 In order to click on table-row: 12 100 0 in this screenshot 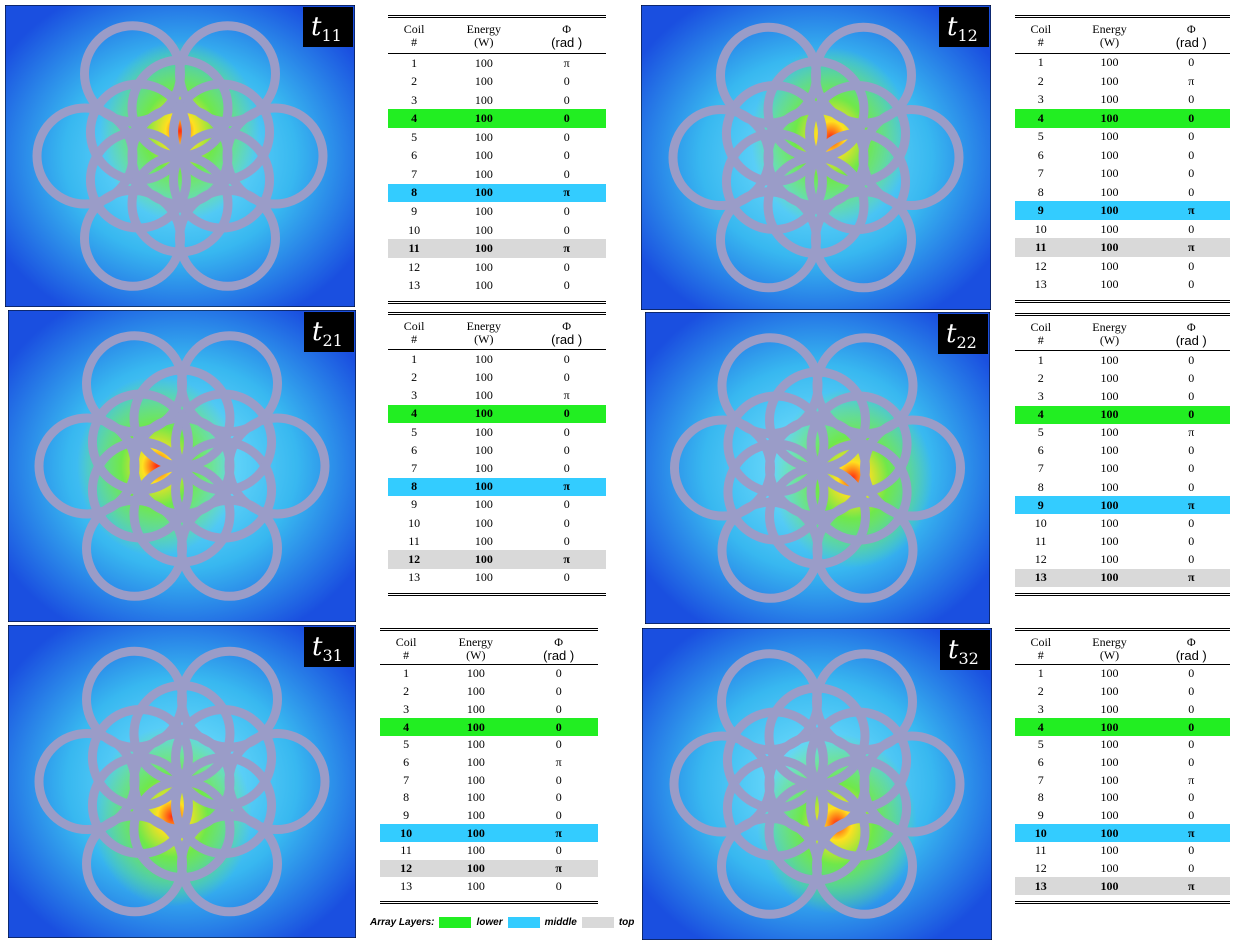, I will do `click(1122, 560)`.